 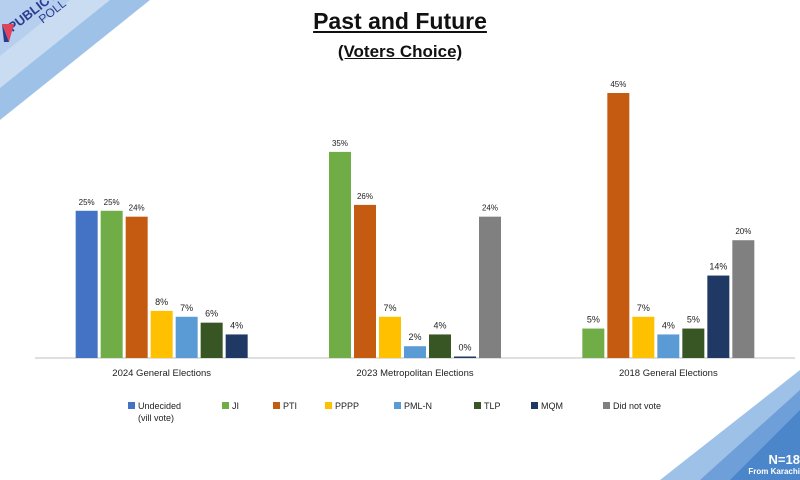 What do you see at coordinates (414, 373) in the screenshot?
I see `category-label: 2023 Metropolitan Elections` at bounding box center [414, 373].